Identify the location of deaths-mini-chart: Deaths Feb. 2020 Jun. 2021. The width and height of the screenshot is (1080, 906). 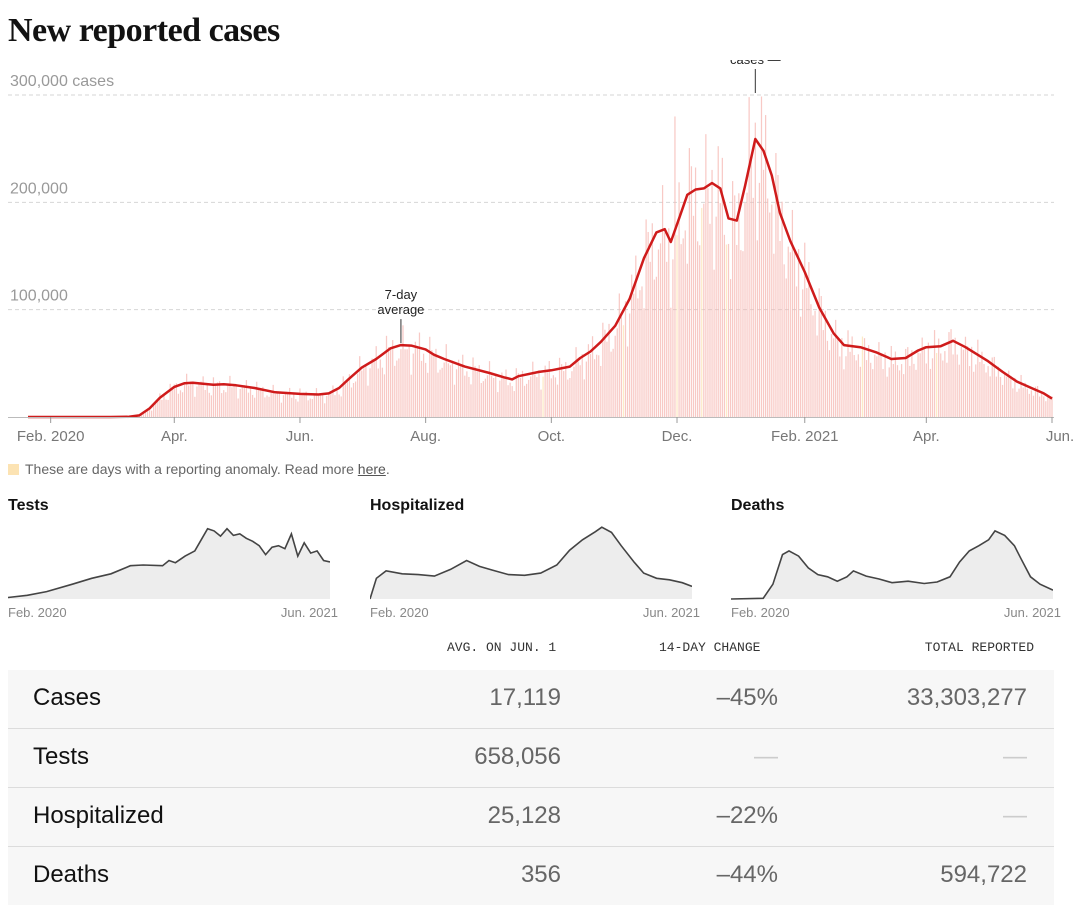
(896, 559).